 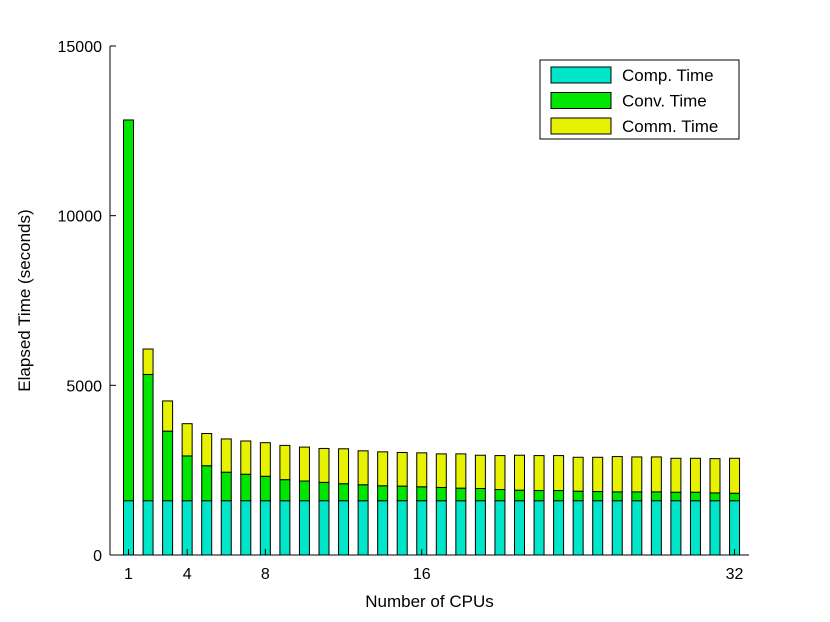 What do you see at coordinates (670, 126) in the screenshot?
I see `legend-label-3: Comm. Time` at bounding box center [670, 126].